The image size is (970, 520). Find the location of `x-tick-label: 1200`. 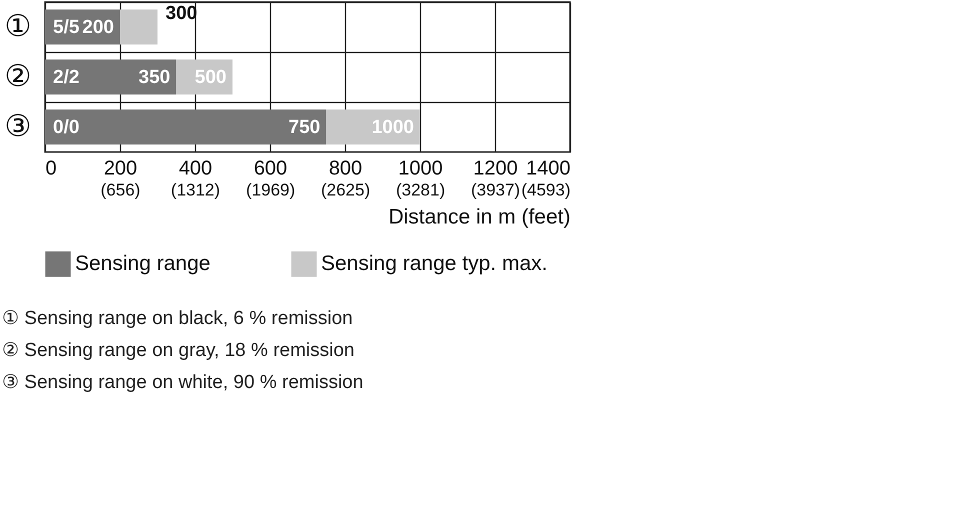

x-tick-label: 1200 is located at coordinates (495, 169).